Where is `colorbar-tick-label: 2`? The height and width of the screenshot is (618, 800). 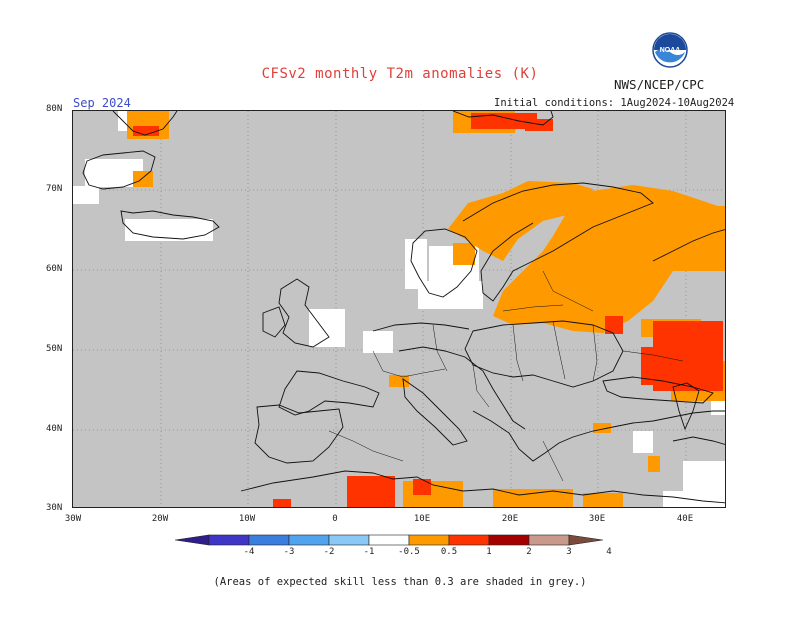 colorbar-tick-label: 2 is located at coordinates (529, 552).